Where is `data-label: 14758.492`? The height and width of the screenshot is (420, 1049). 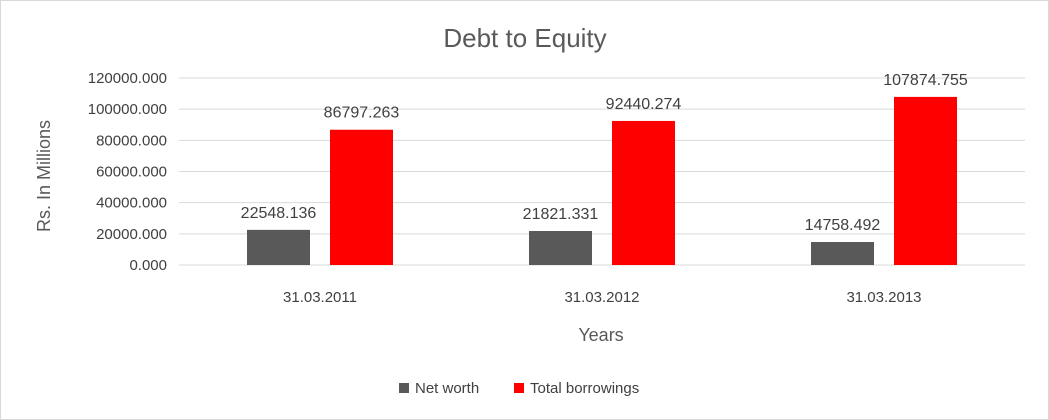 data-label: 14758.492 is located at coordinates (843, 225).